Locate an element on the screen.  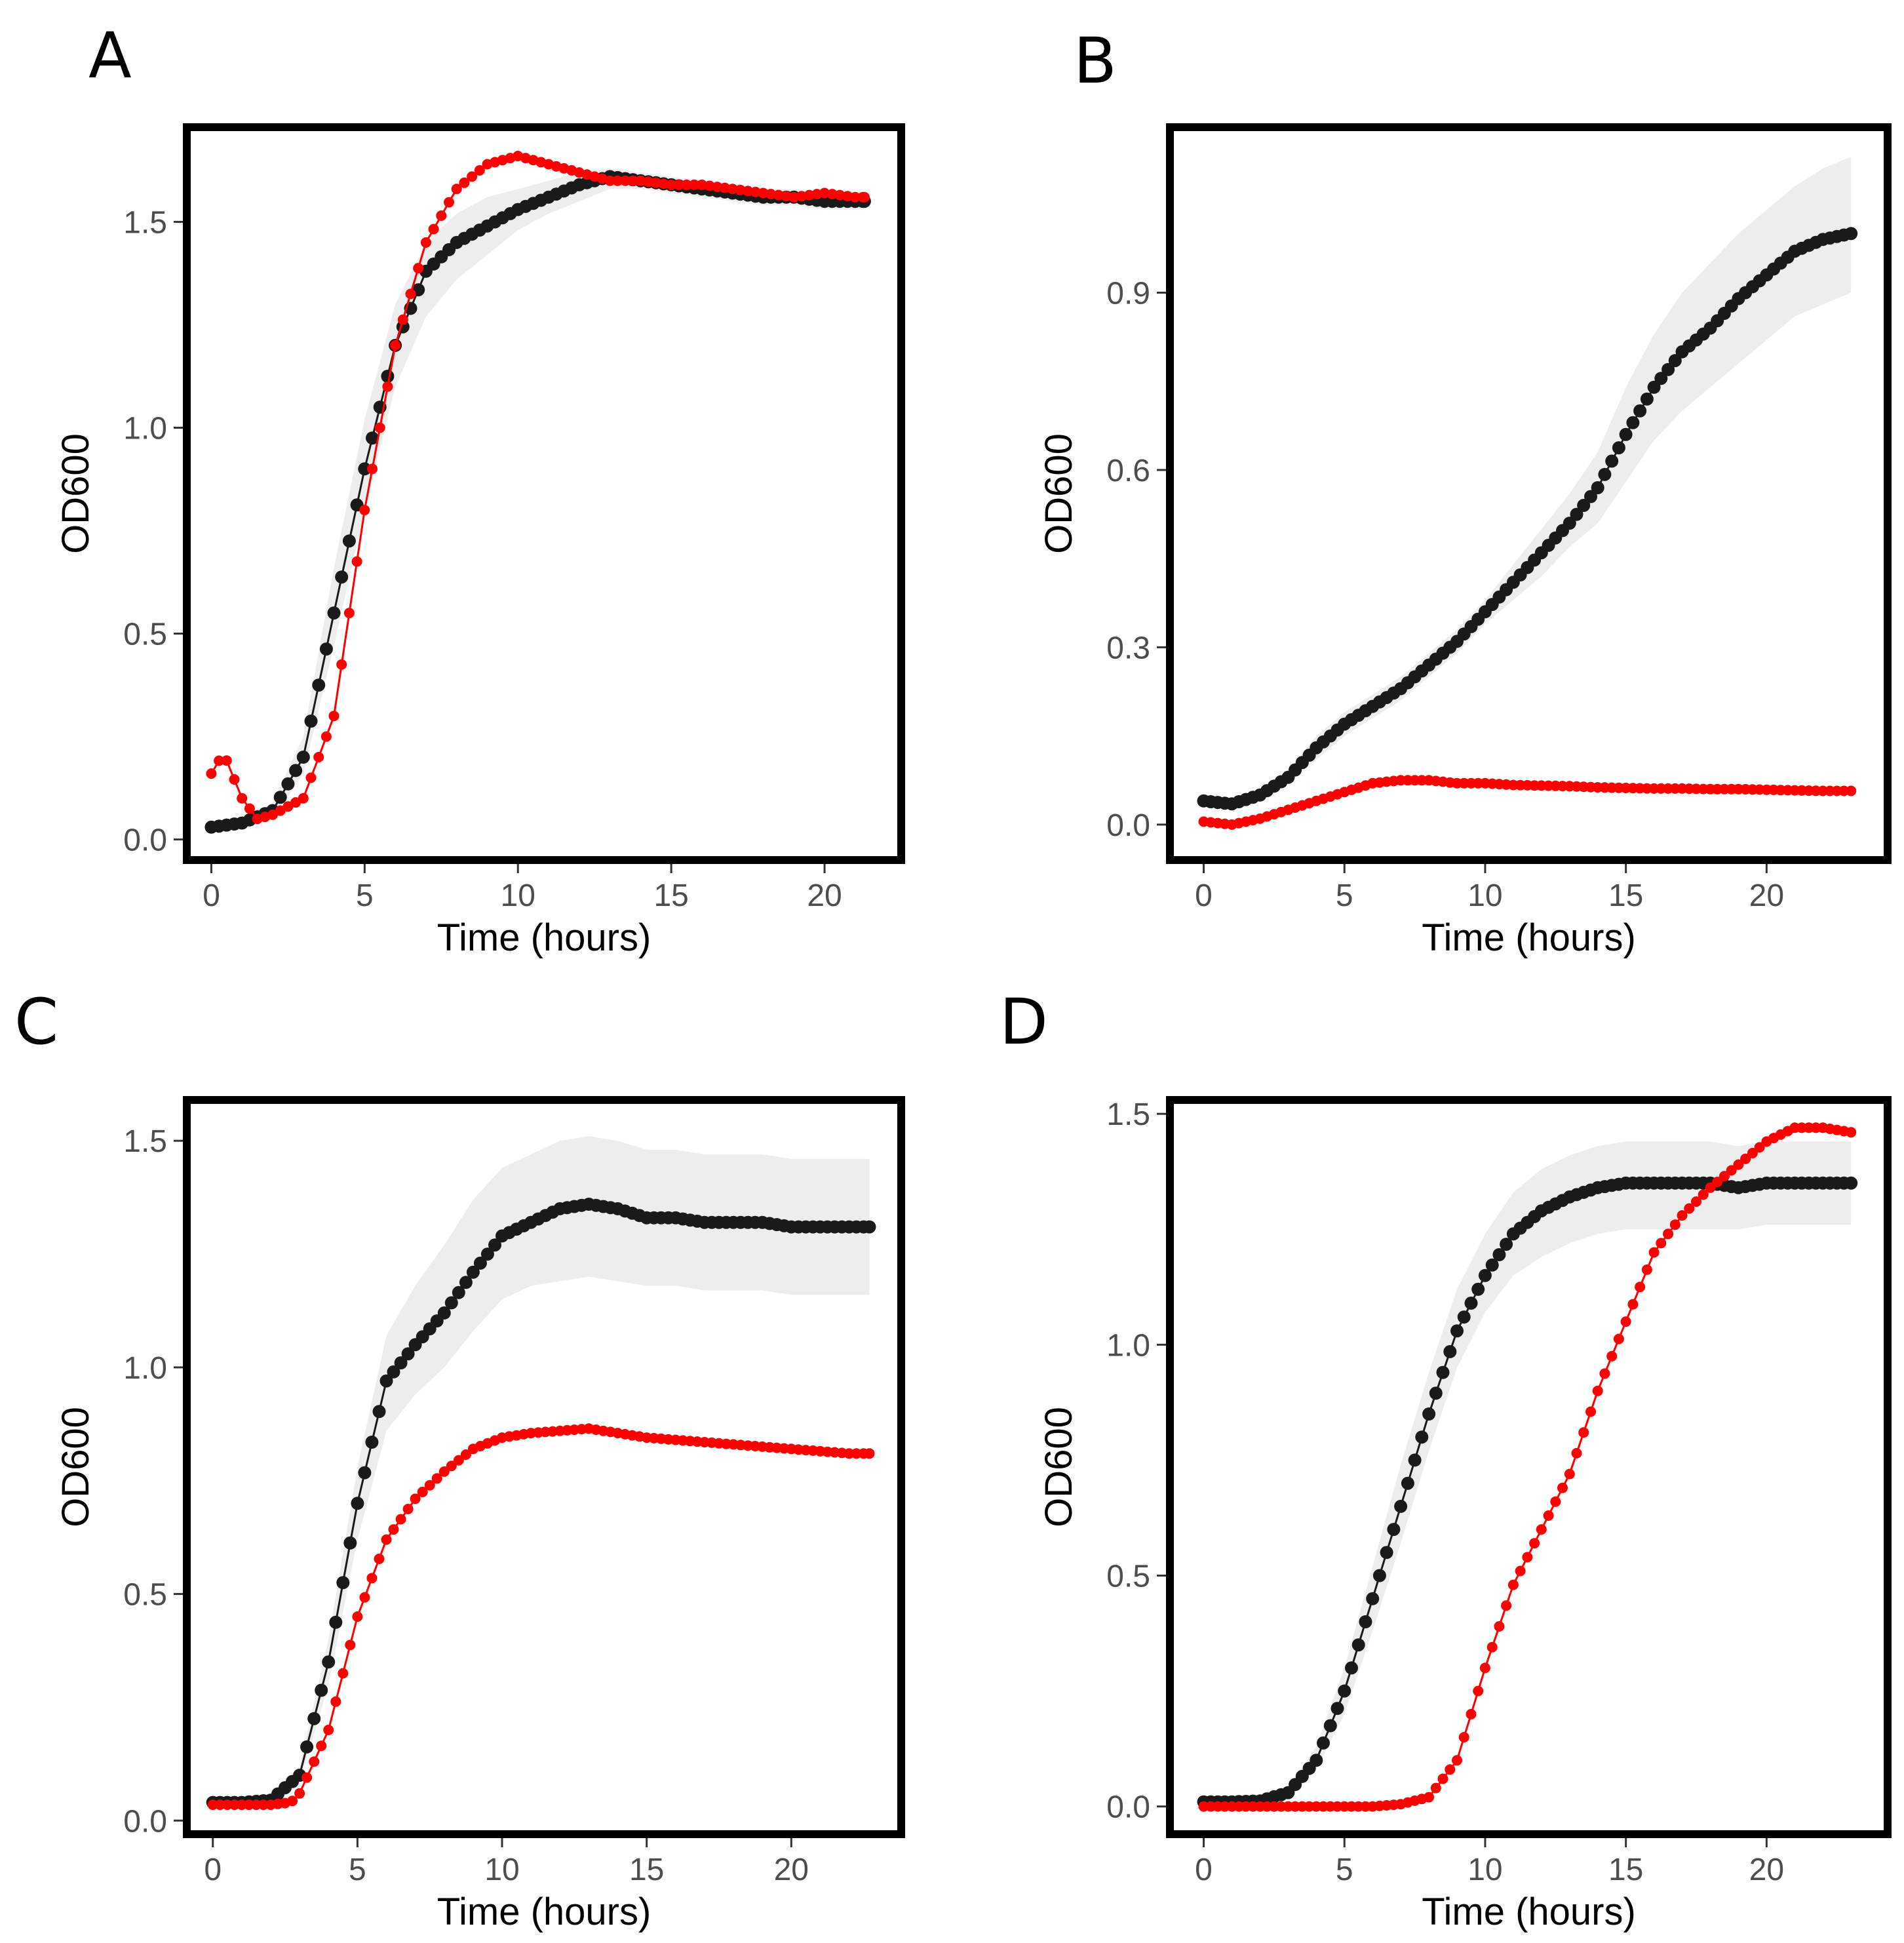
y-axis-title: OD600 is located at coordinates (1059, 493).